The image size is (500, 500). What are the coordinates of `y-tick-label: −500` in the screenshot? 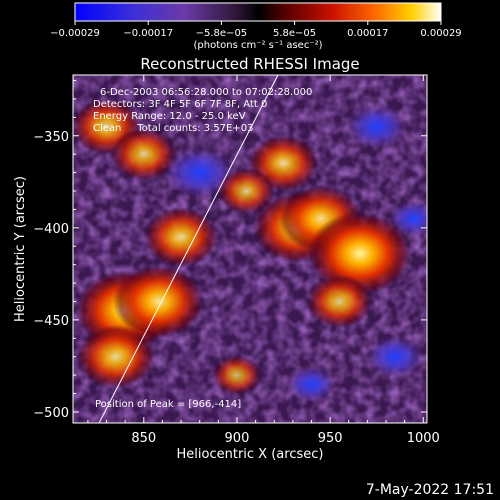 It's located at (51, 413).